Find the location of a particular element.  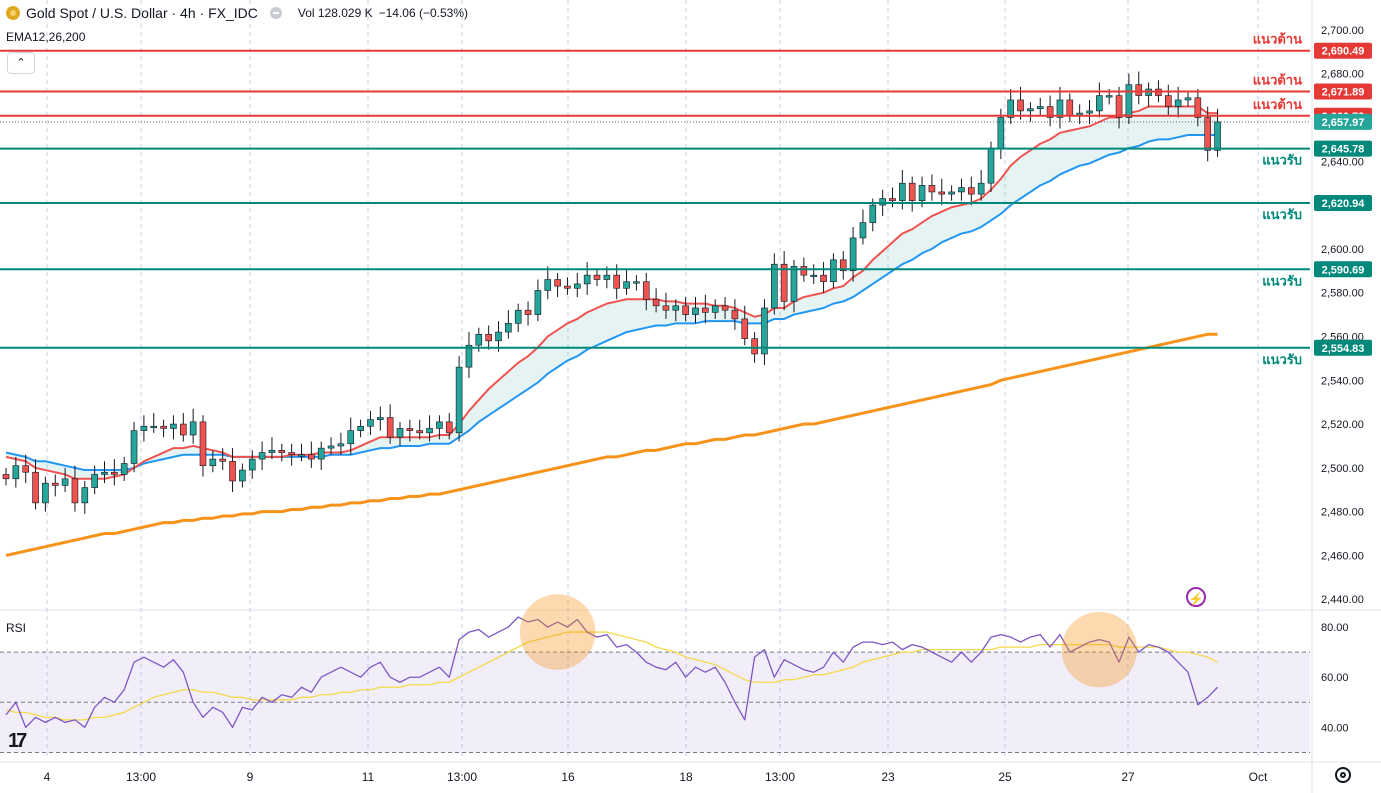

chevron-up-icon: ⌃ is located at coordinates (21, 63).